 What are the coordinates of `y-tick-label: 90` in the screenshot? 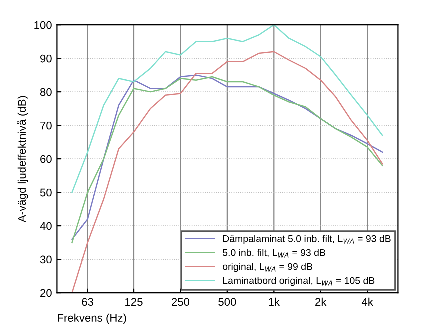 It's located at (46, 58).